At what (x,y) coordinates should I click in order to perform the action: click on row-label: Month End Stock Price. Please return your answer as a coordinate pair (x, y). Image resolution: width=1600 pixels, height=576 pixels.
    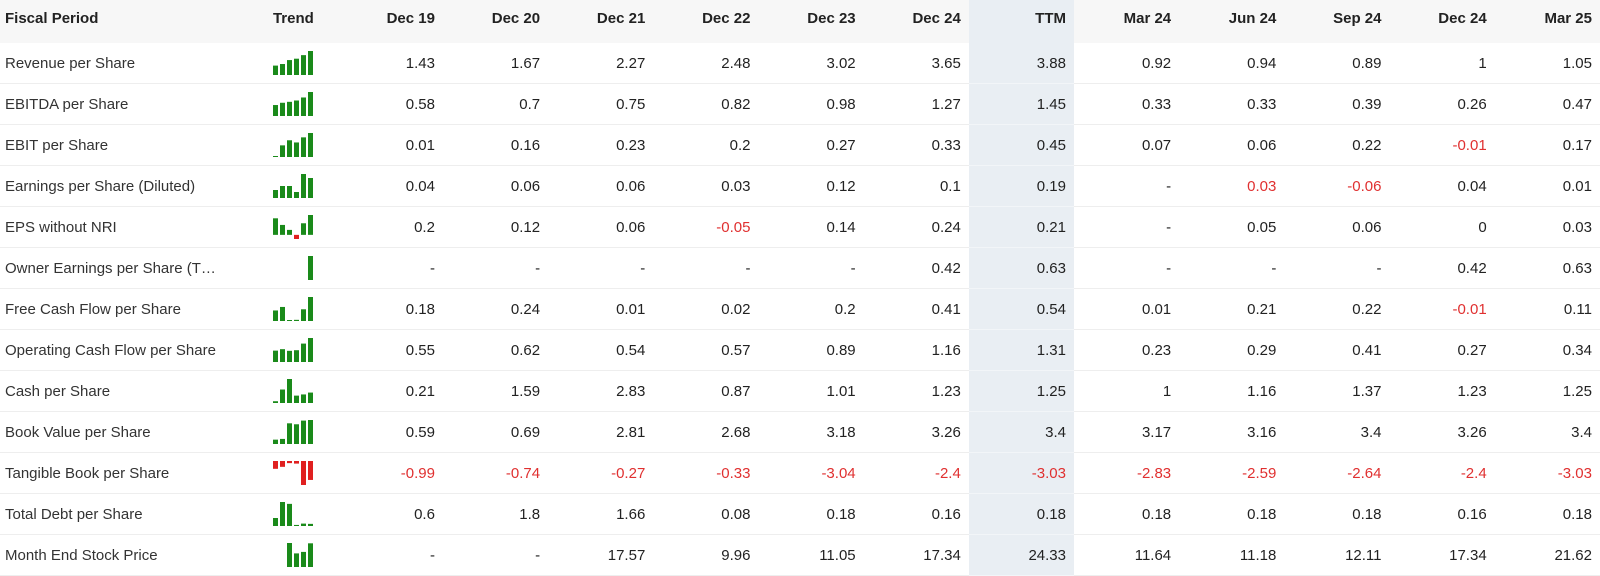
    Looking at the image, I should click on (132, 555).